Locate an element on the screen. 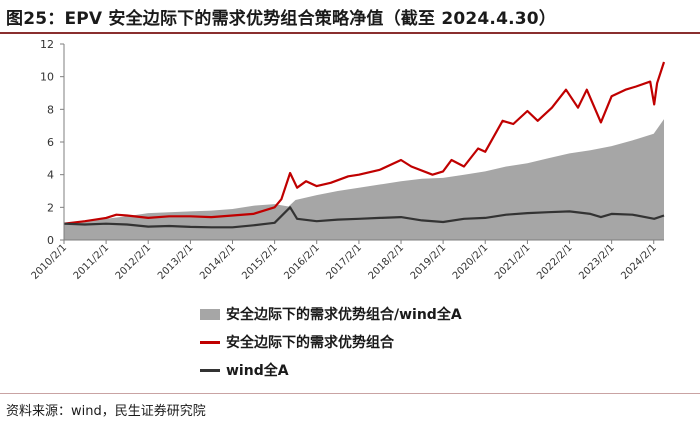  x-tick-label: 2020/2/1 is located at coordinates (471, 262).